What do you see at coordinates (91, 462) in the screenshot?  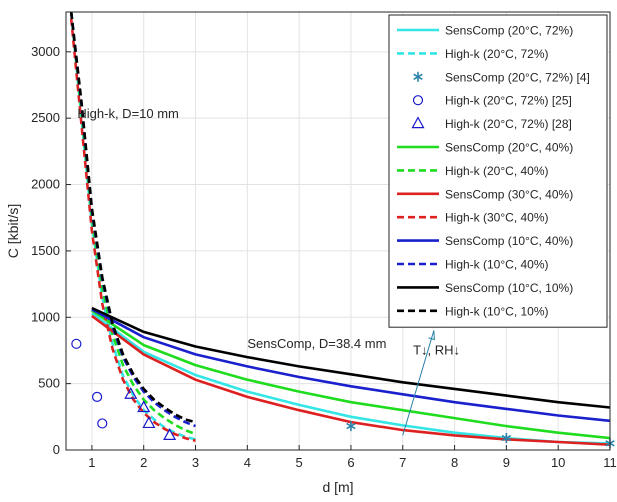 I see `x-tick-label: 1` at bounding box center [91, 462].